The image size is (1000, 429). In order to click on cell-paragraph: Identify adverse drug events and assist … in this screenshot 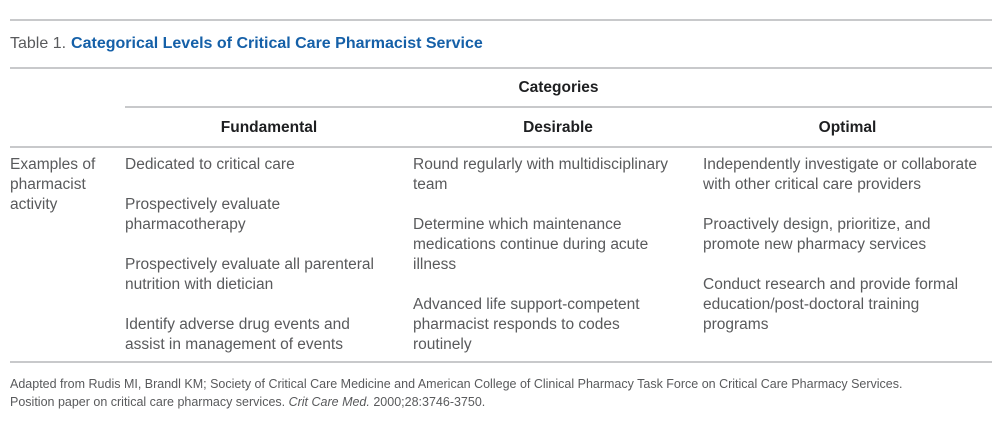, I will do `click(237, 334)`.